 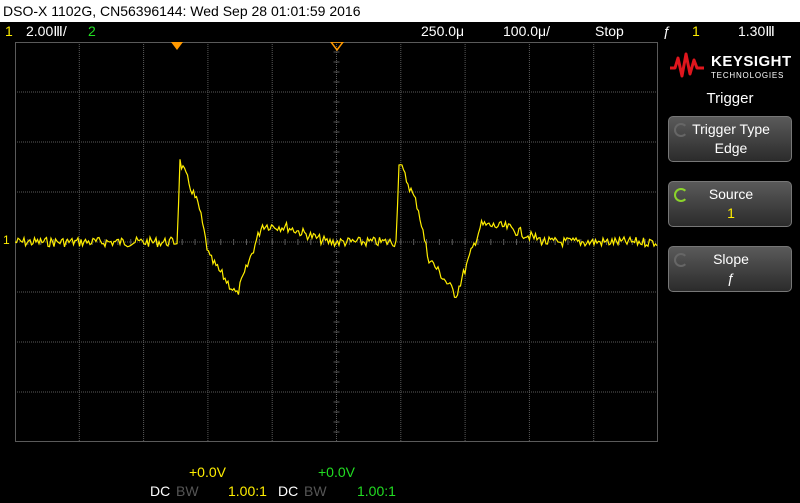 I want to click on ch1-coupling: DC, so click(x=160, y=491).